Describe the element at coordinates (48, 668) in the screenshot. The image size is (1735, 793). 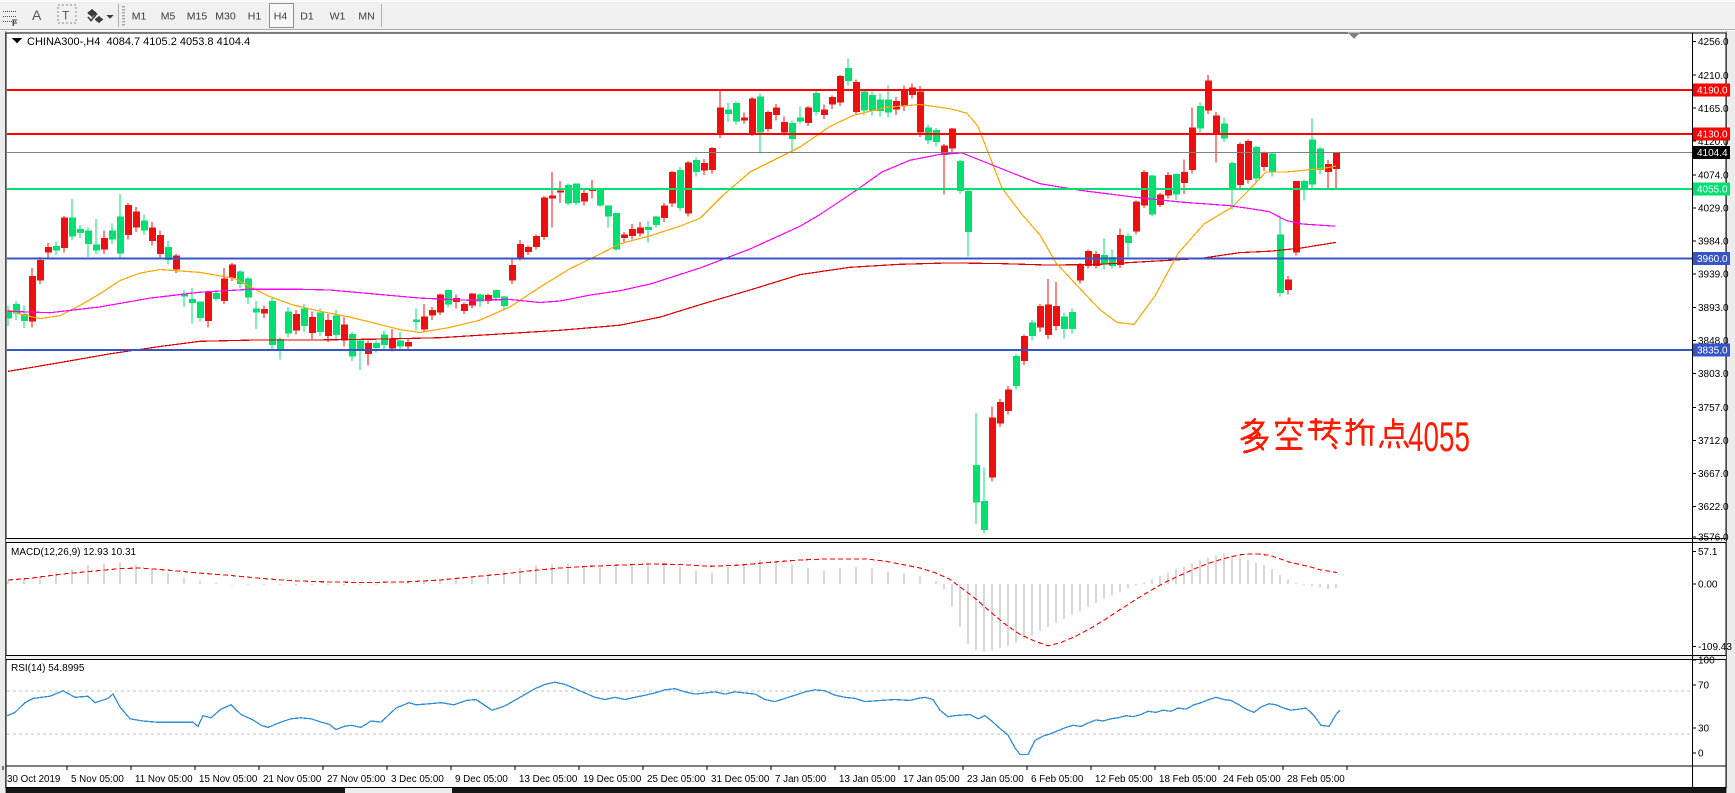
I see `svg-text: RSI(14) 54.8995` at that location.